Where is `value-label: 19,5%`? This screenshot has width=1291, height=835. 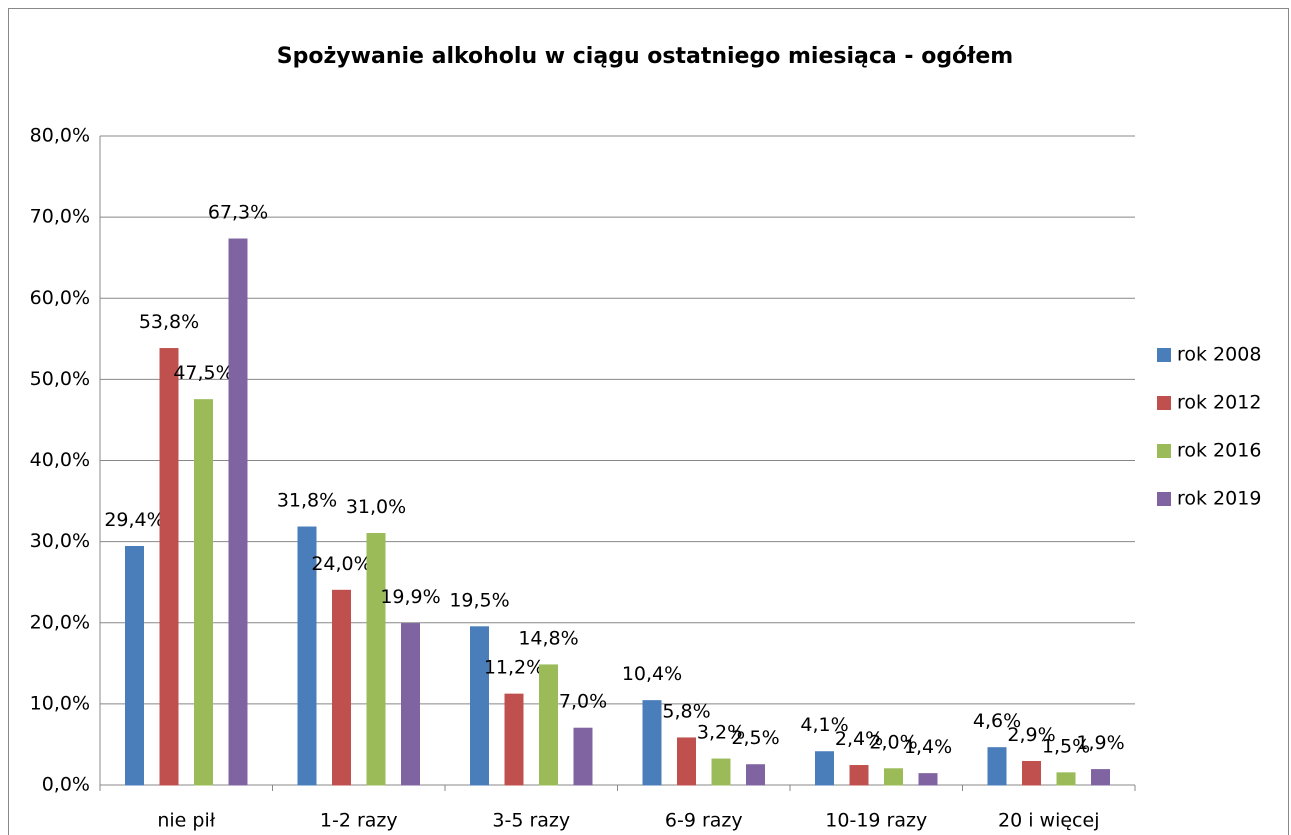 value-label: 19,5% is located at coordinates (479, 600).